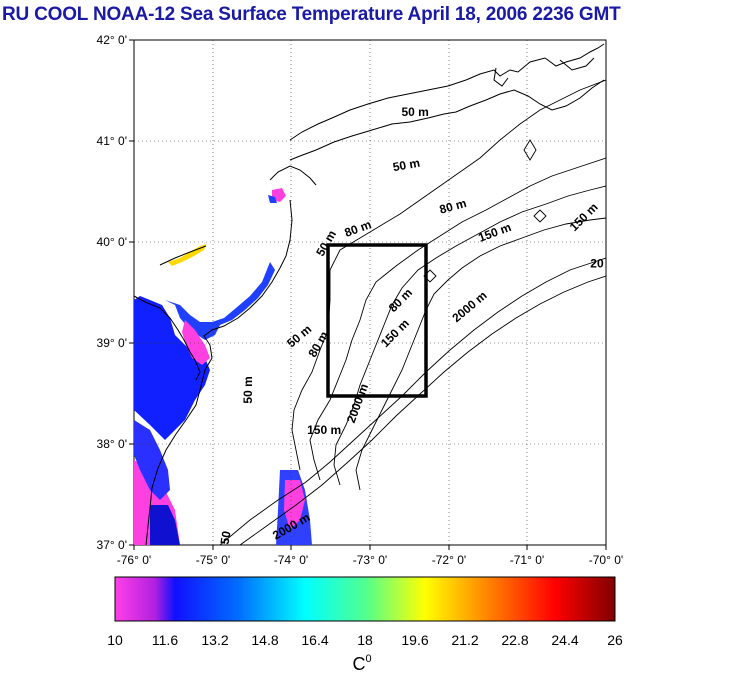  I want to click on colorbar-ticks: 10 11.6 13.2 14.8 16.4 18 19.6 21.2 22.8 24.4 26, so click(365, 640).